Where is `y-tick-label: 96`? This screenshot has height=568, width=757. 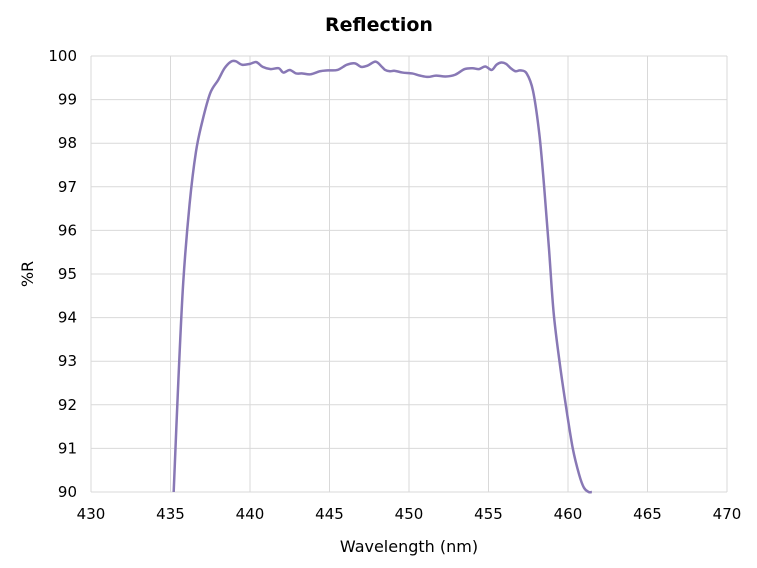 y-tick-label: 96 is located at coordinates (67, 230).